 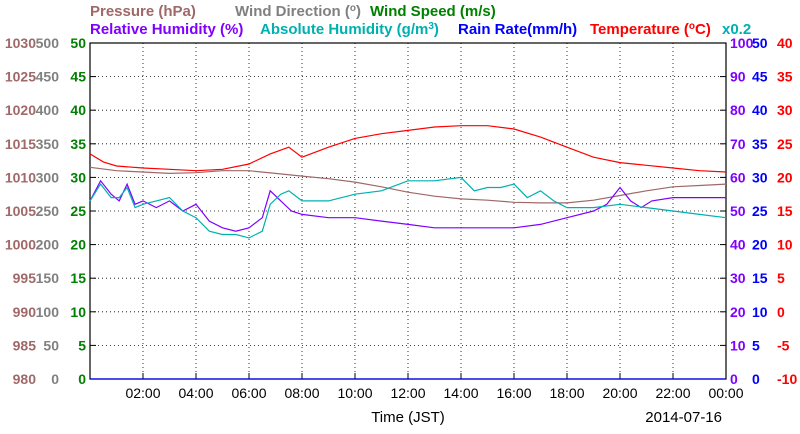 What do you see at coordinates (738, 312) in the screenshot?
I see `y-tick-relative-humidity: 20` at bounding box center [738, 312].